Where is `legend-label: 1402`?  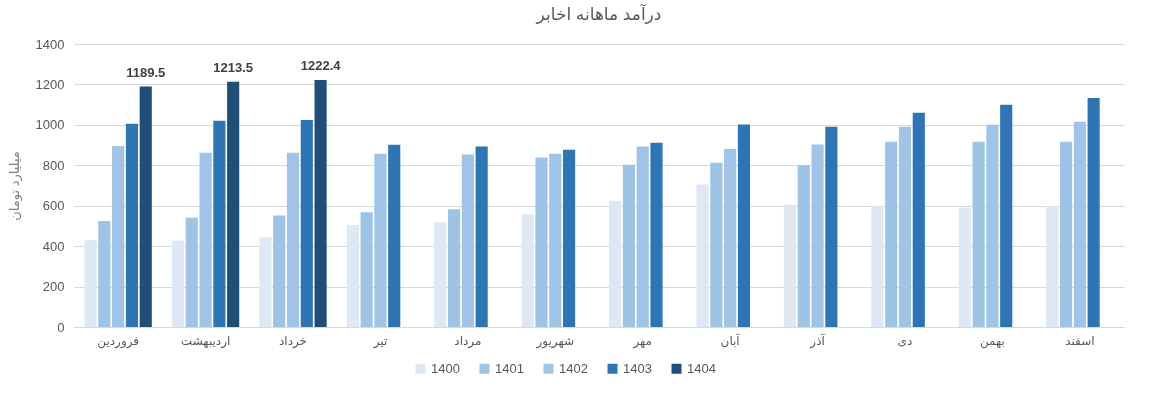 legend-label: 1402 is located at coordinates (573, 368).